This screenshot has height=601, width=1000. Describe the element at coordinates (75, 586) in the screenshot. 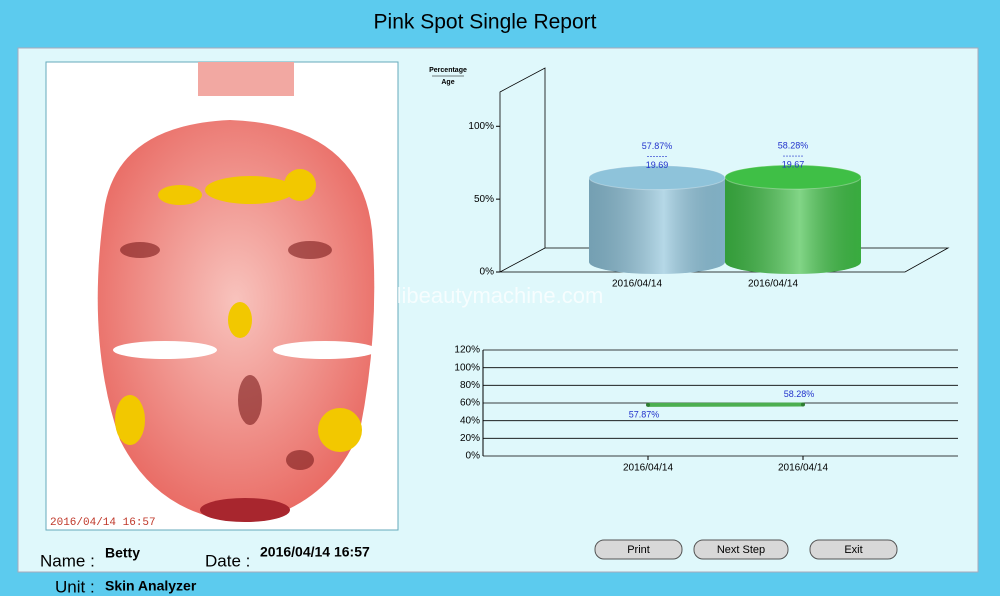

I see `unit-label: Unit :` at that location.